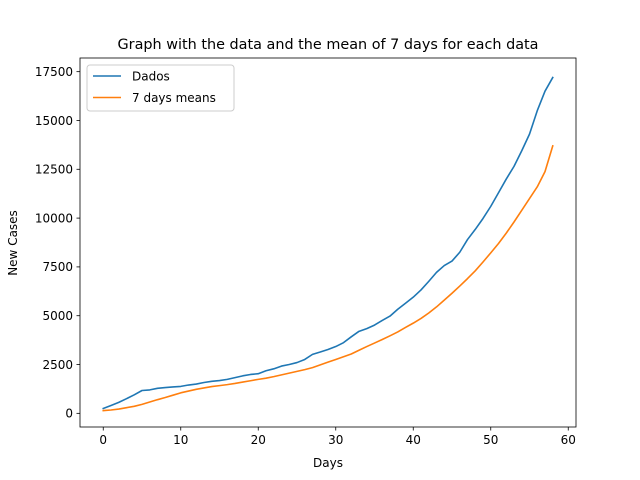 This screenshot has width=640, height=480. What do you see at coordinates (54, 218) in the screenshot?
I see `y-tick-label: 10000` at bounding box center [54, 218].